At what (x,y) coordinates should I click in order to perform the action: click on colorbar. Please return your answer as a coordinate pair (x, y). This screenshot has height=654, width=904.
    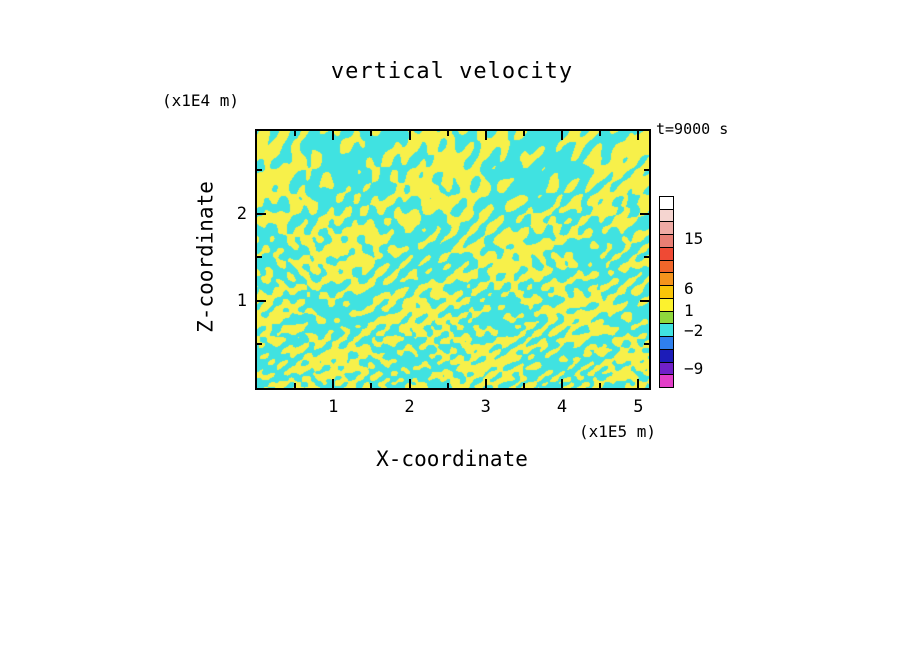
    Looking at the image, I should click on (666, 292).